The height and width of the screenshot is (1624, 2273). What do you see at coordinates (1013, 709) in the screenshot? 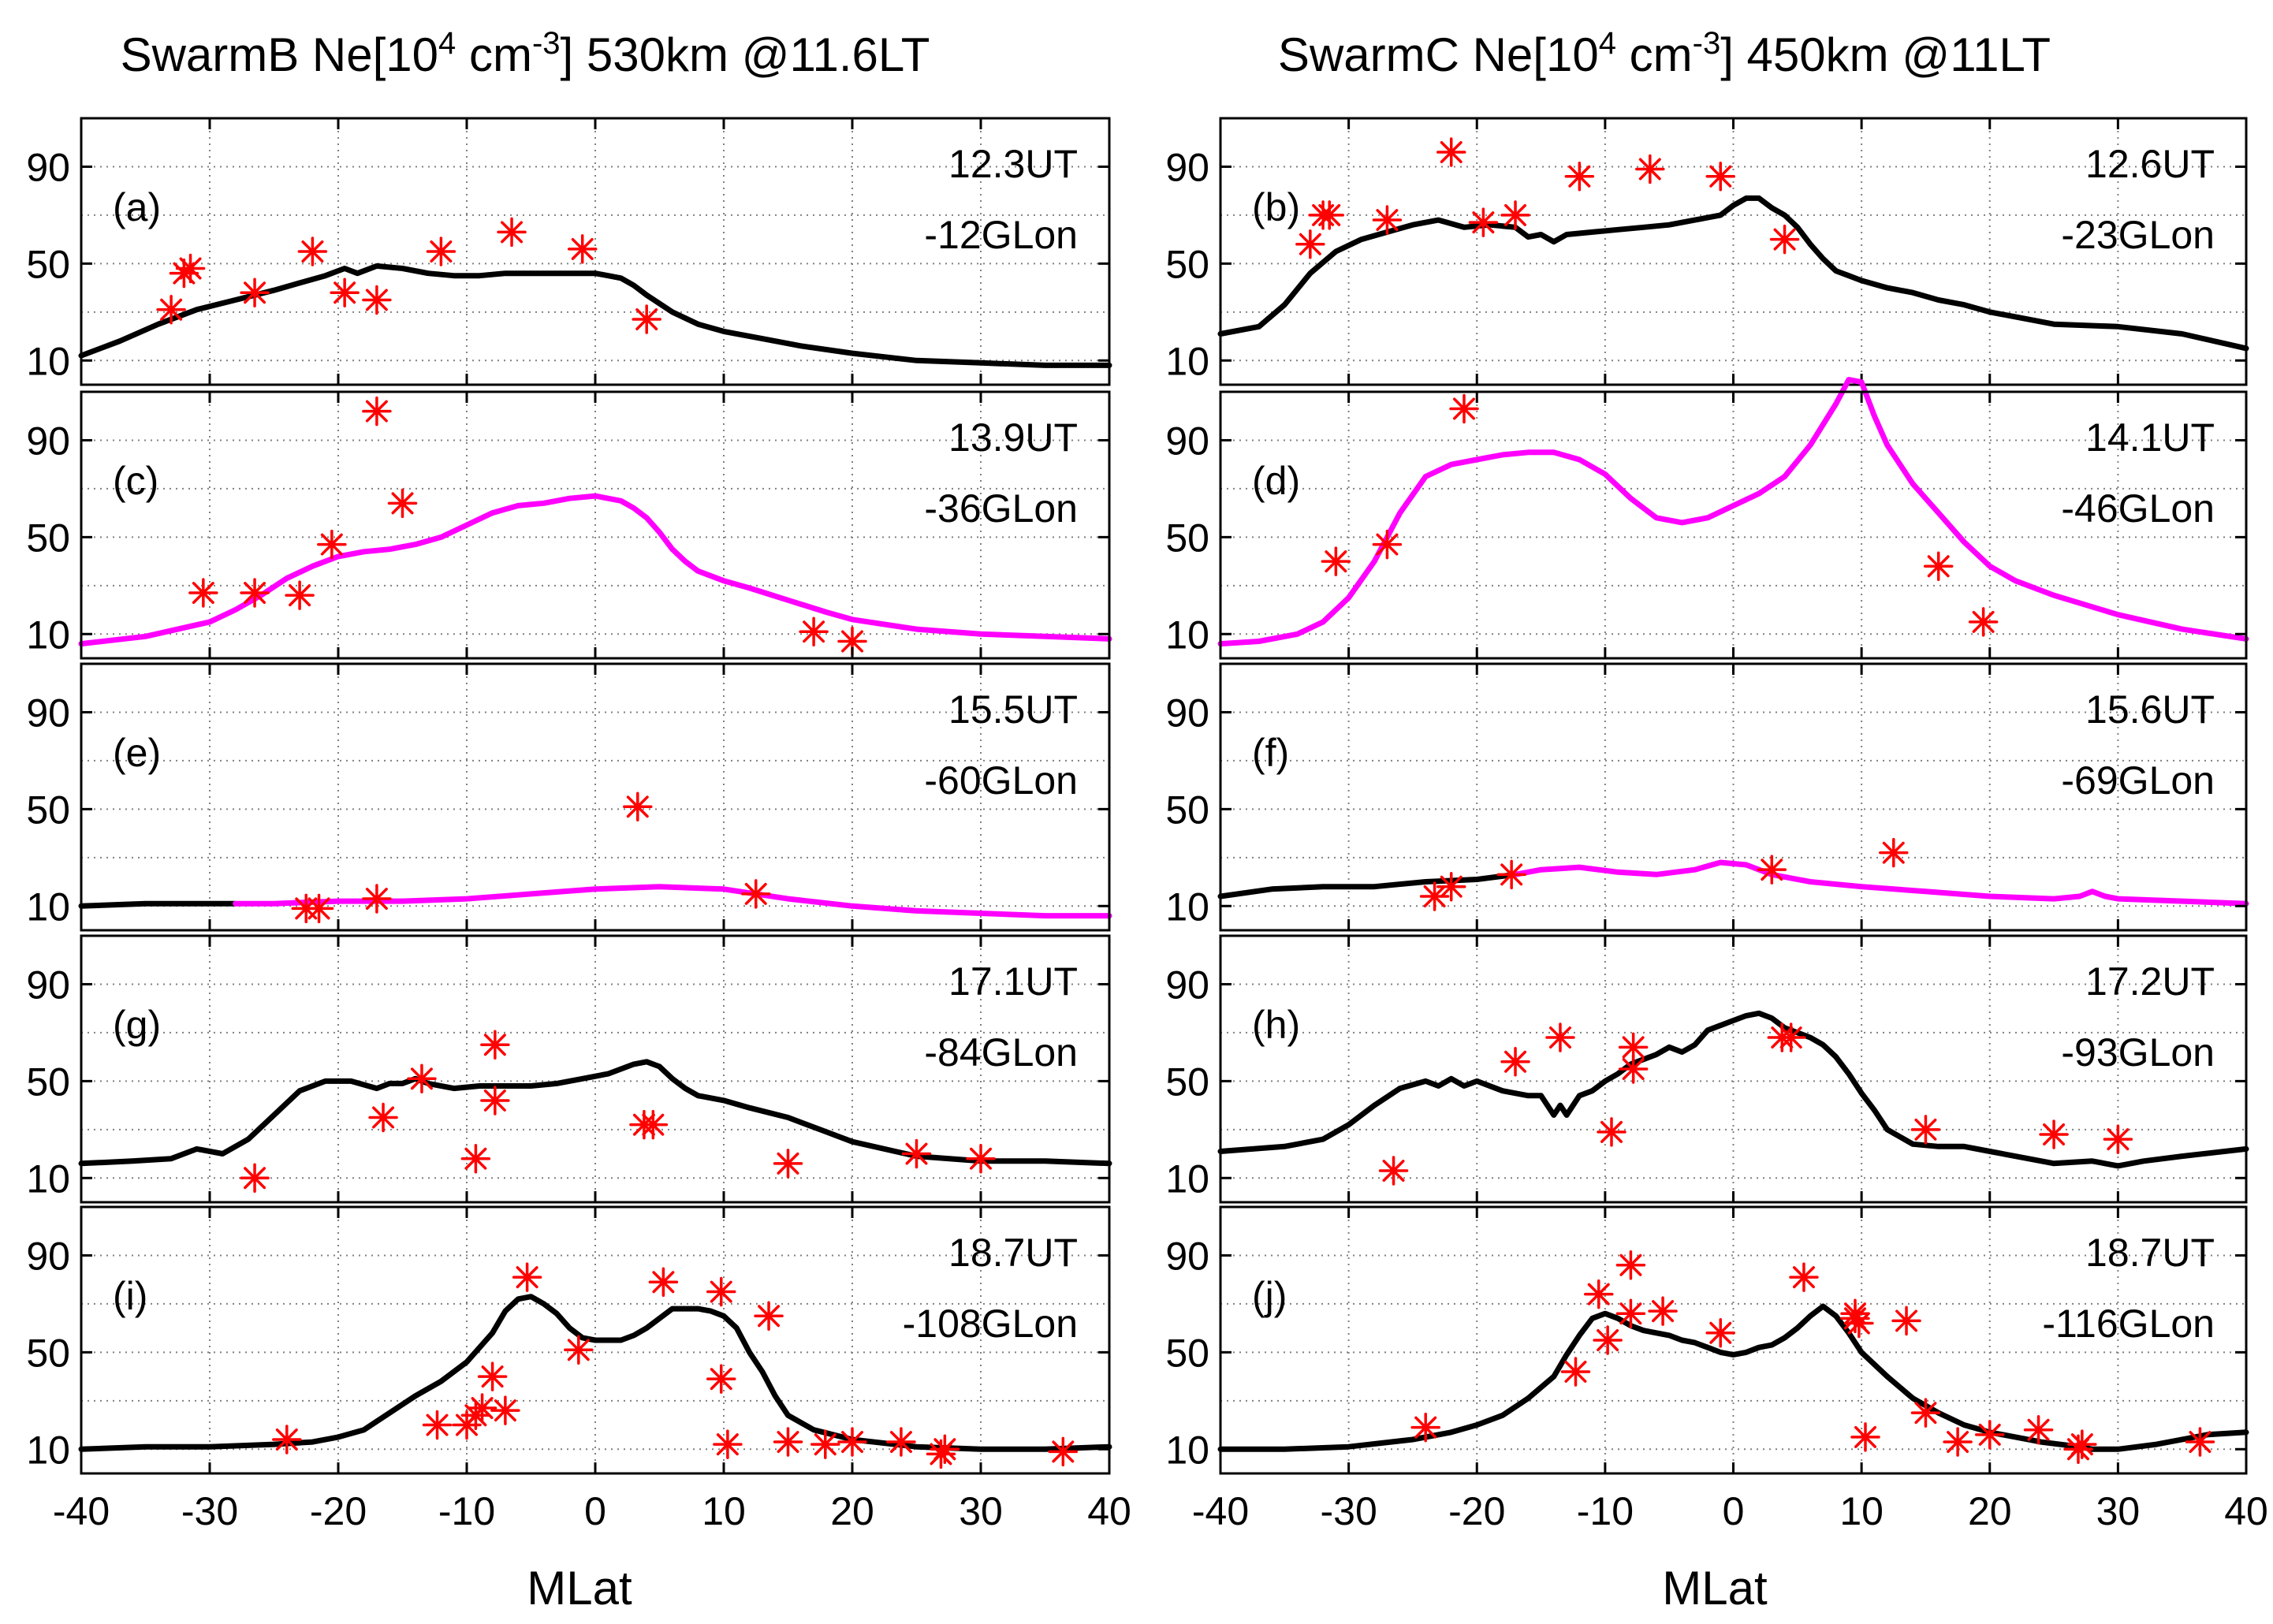
I see `ut-label: 15.5UT` at bounding box center [1013, 709].